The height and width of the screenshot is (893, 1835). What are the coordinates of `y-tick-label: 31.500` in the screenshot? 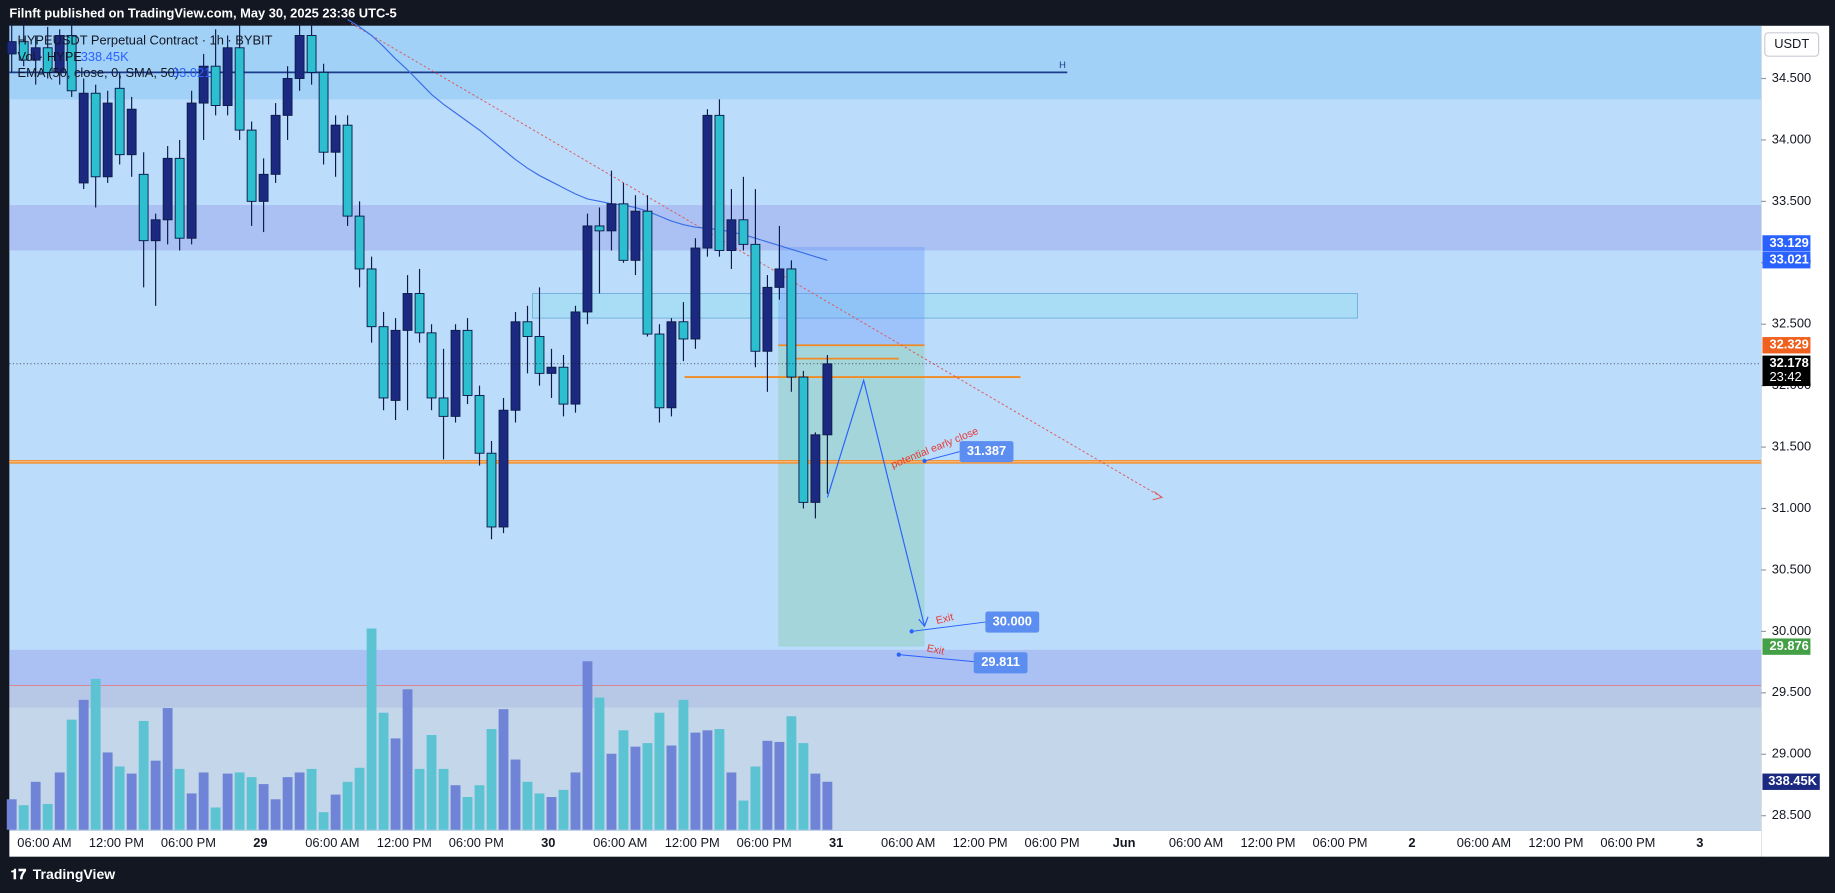 It's located at (1791, 446).